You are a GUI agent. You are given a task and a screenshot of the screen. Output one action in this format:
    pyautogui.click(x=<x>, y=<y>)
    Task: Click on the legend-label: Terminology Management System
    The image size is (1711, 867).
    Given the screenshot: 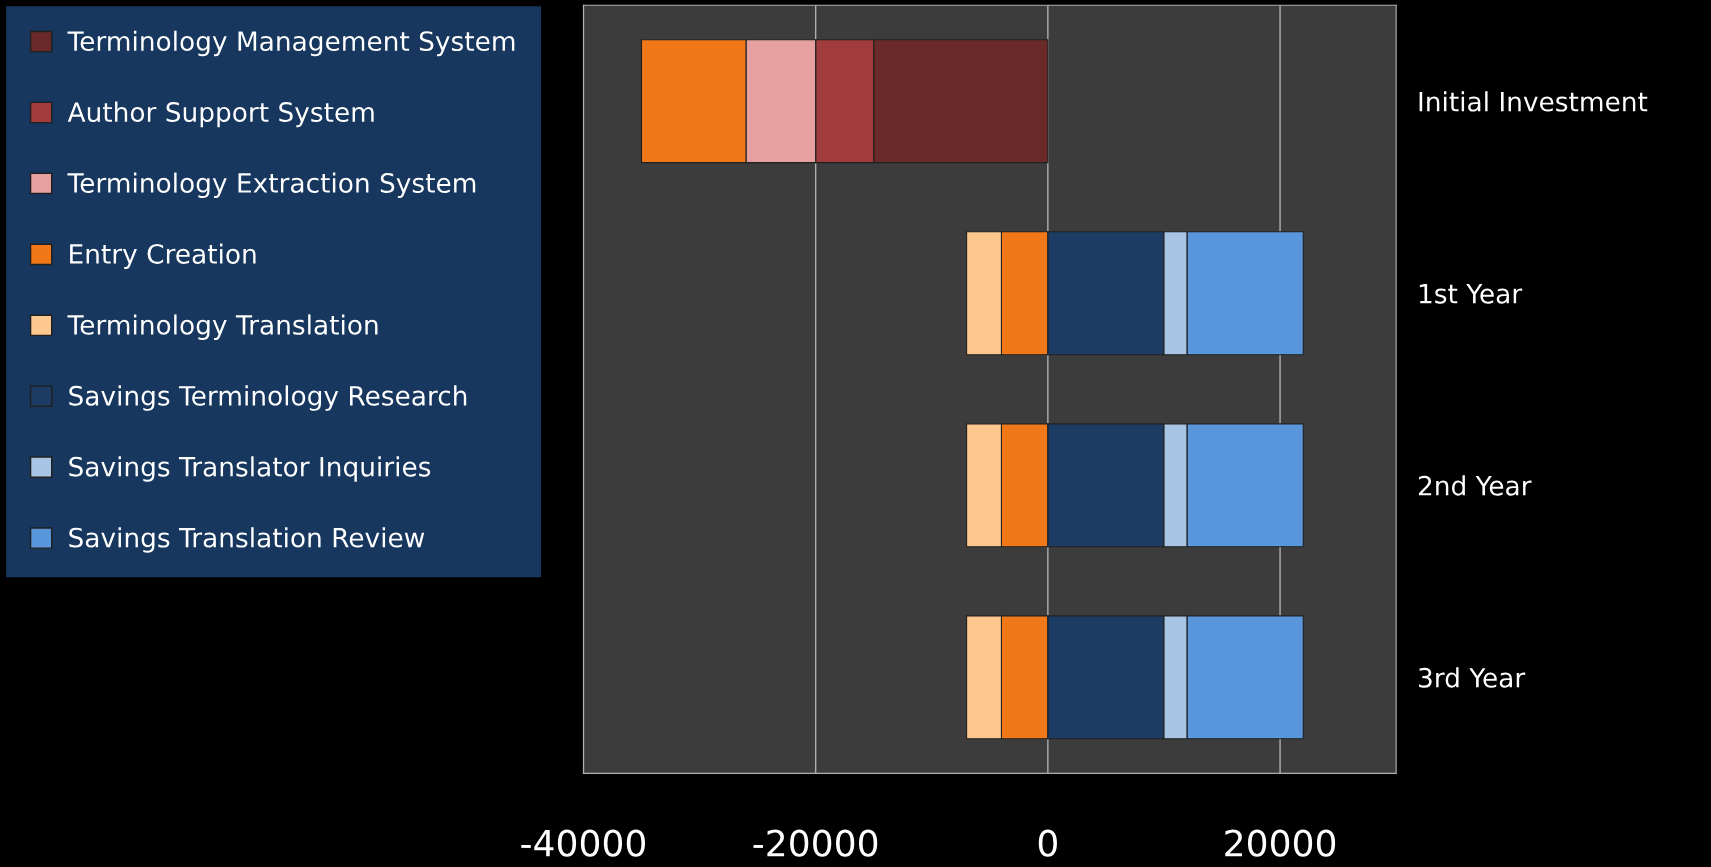 What is the action you would take?
    pyautogui.click(x=291, y=43)
    